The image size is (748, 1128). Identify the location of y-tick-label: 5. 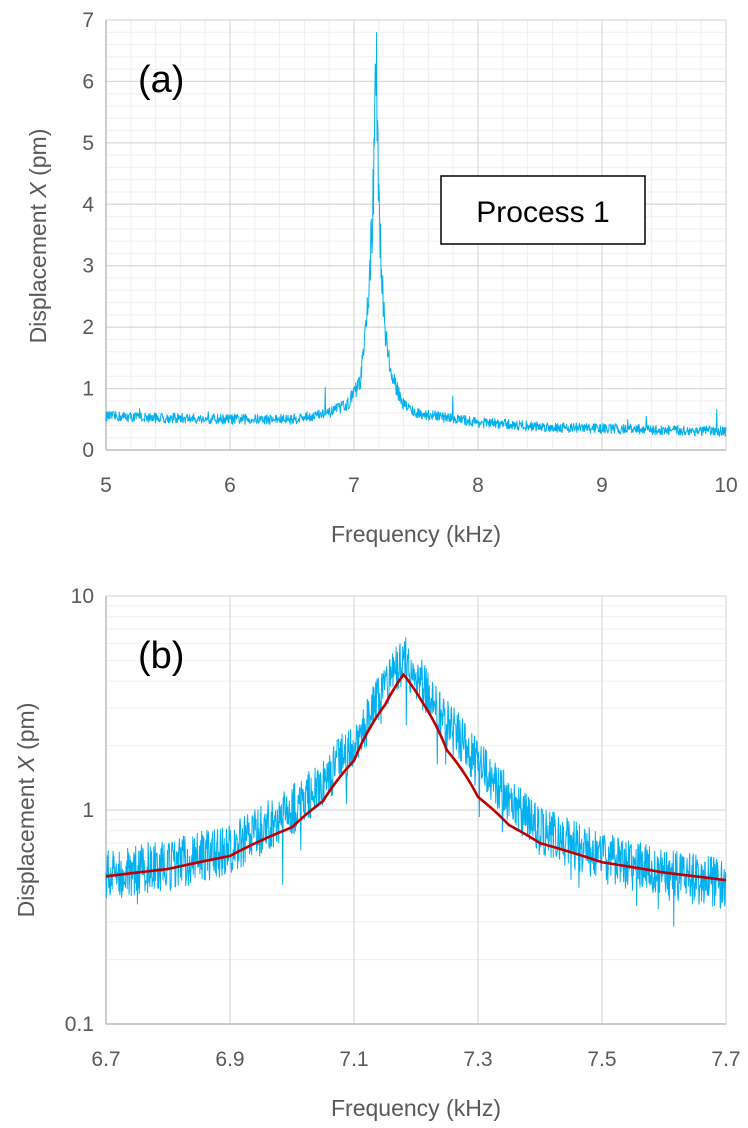
(88, 143).